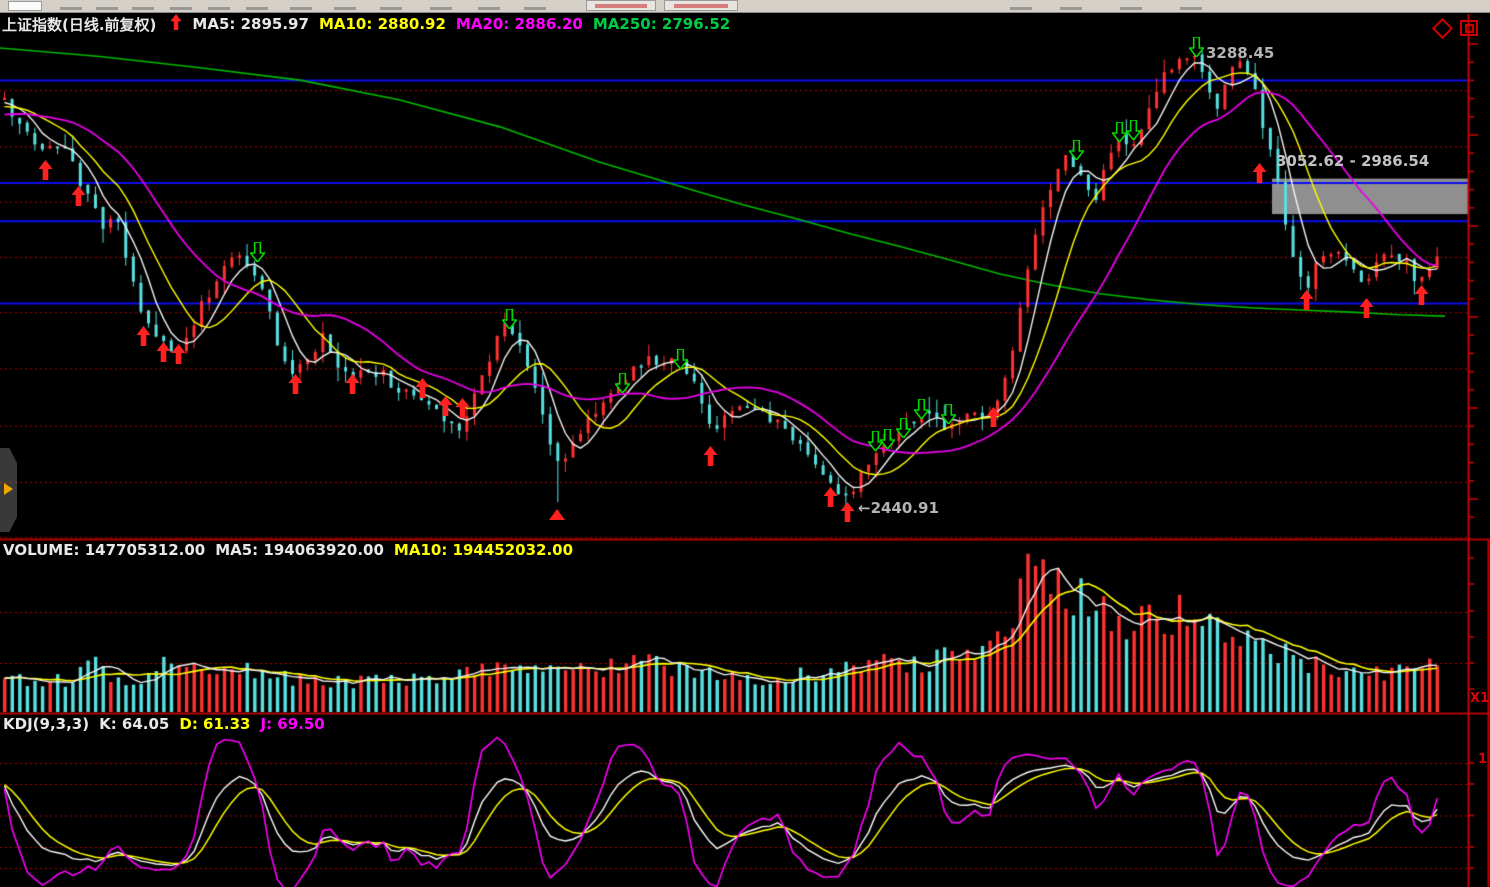  I want to click on instrument-title: 上证指数(日线.前复权), so click(79, 24).